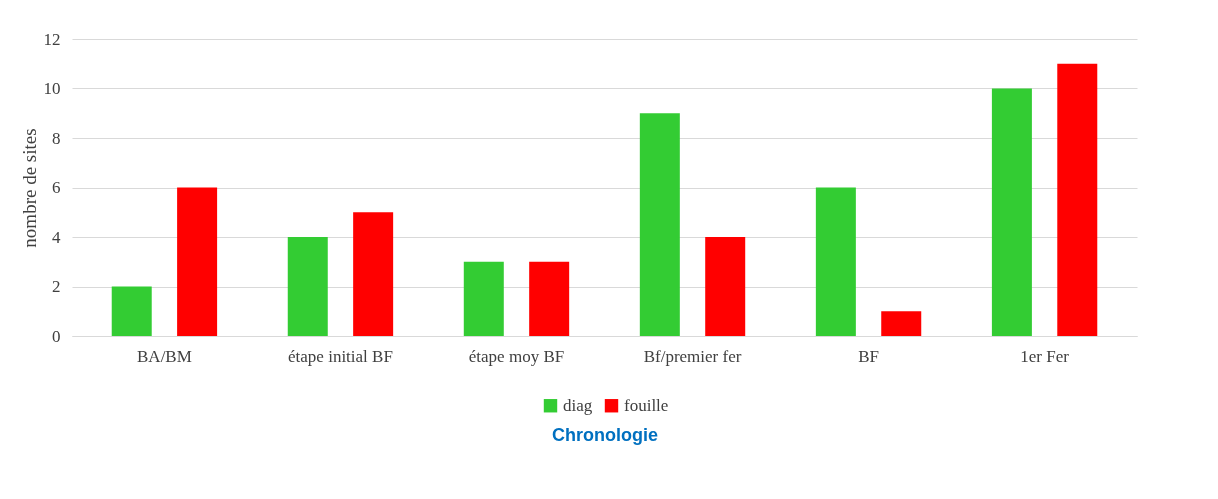  Describe the element at coordinates (56, 336) in the screenshot. I see `y-tick-label: 0` at that location.